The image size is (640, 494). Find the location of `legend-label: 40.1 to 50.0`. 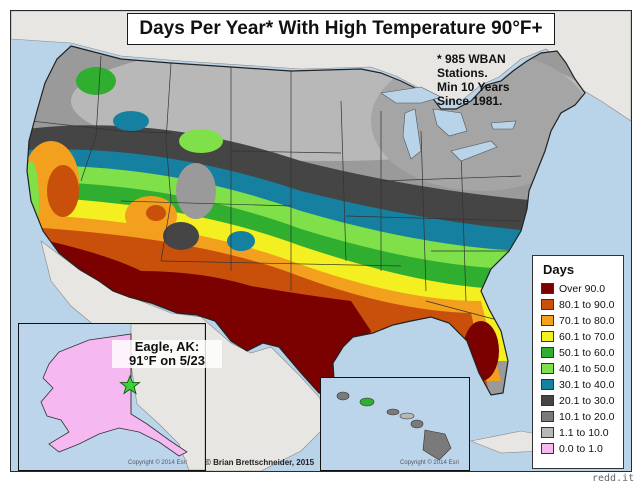

legend-label: 40.1 to 50.0 is located at coordinates (587, 368).